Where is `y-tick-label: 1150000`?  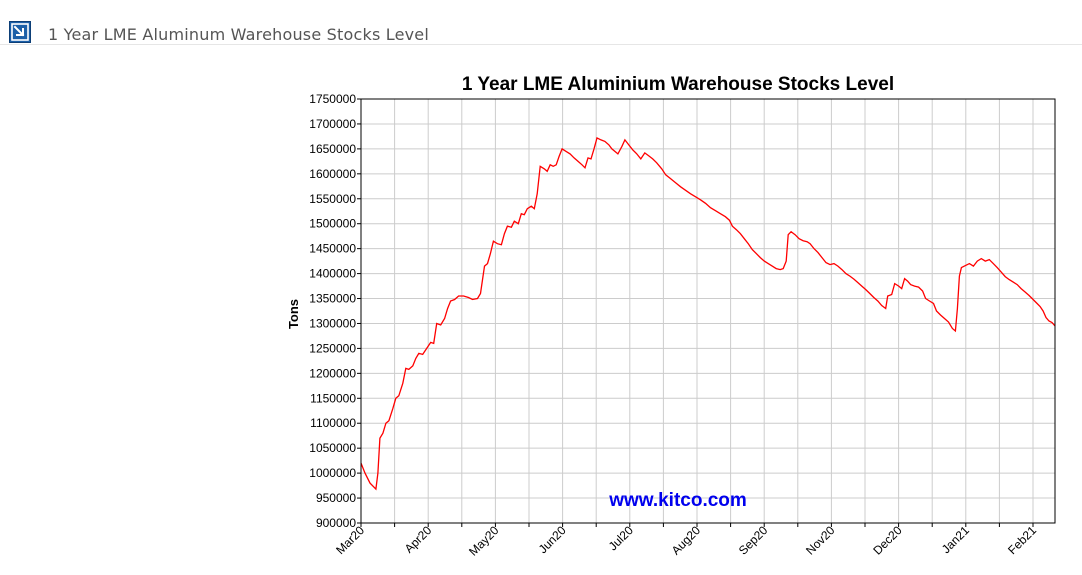 y-tick-label: 1150000 is located at coordinates (333, 398).